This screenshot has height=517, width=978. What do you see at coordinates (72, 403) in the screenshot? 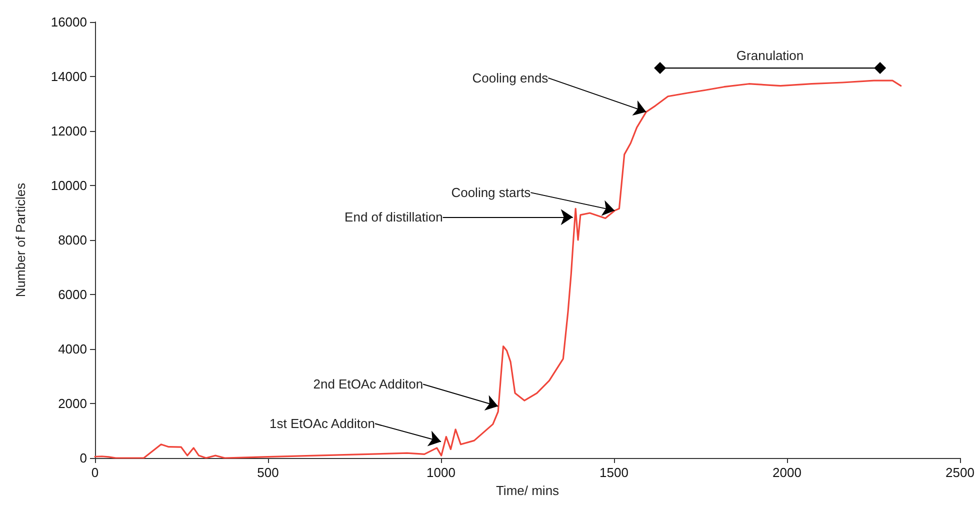
I see `y-tick-label: 2000` at bounding box center [72, 403].